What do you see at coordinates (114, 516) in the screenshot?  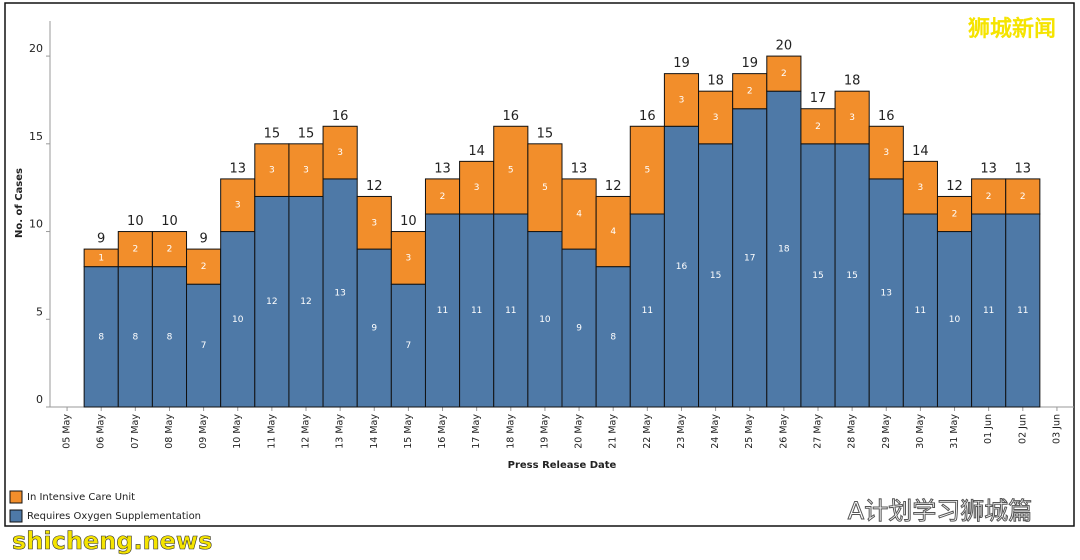 I see `legend-label: Requires Oxygen Supplementation` at bounding box center [114, 516].